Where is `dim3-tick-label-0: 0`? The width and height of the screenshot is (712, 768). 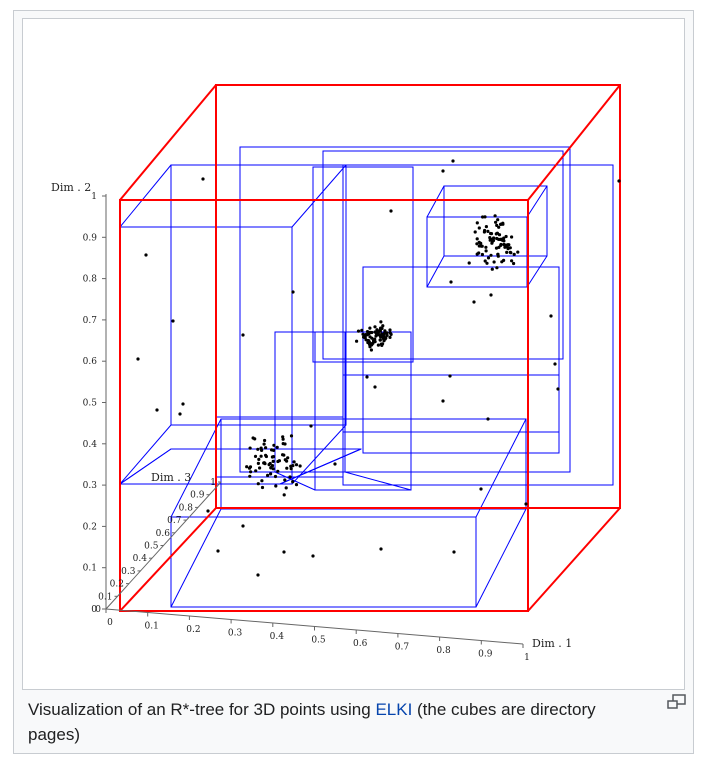 dim3-tick-label-0: 0 is located at coordinates (98, 610).